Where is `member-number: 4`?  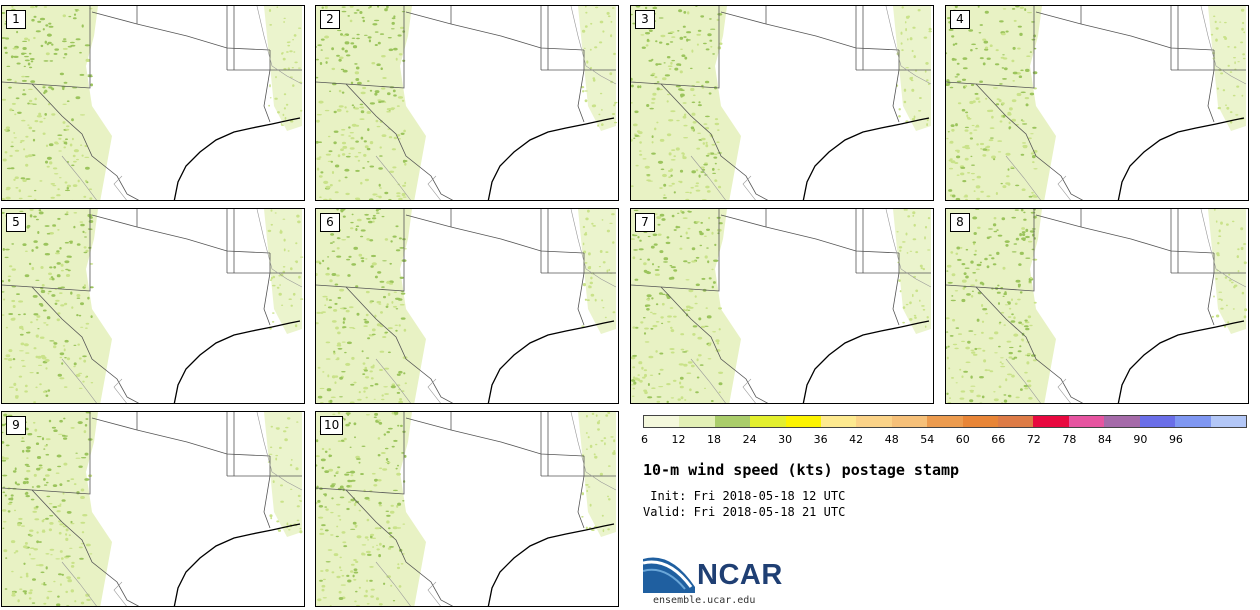
member-number: 4 is located at coordinates (960, 19).